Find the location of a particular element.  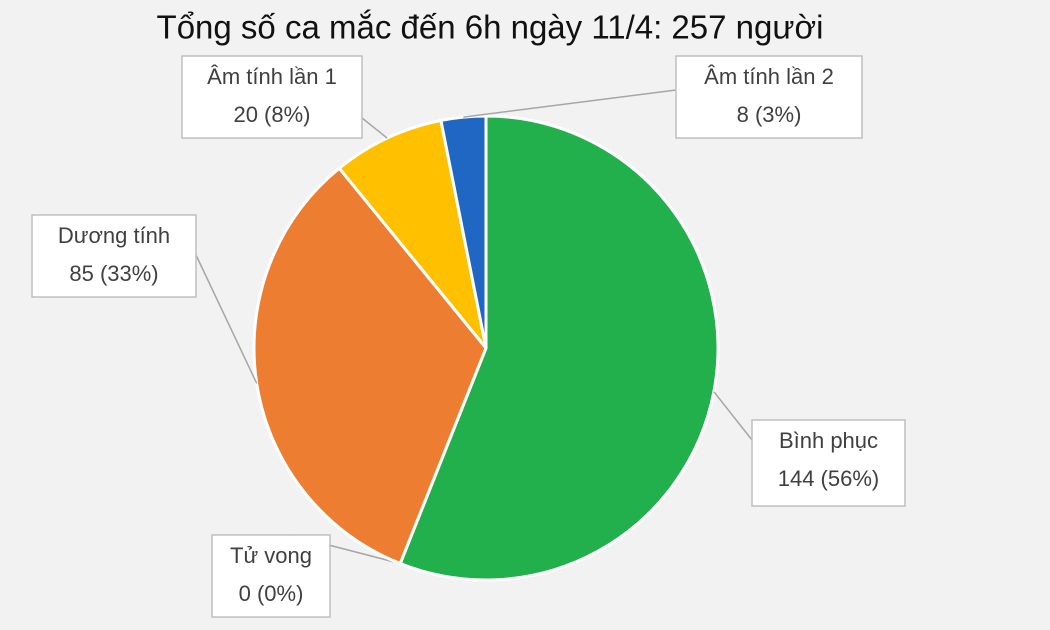

slice-name: Âm tính lần 2 is located at coordinates (769, 76).